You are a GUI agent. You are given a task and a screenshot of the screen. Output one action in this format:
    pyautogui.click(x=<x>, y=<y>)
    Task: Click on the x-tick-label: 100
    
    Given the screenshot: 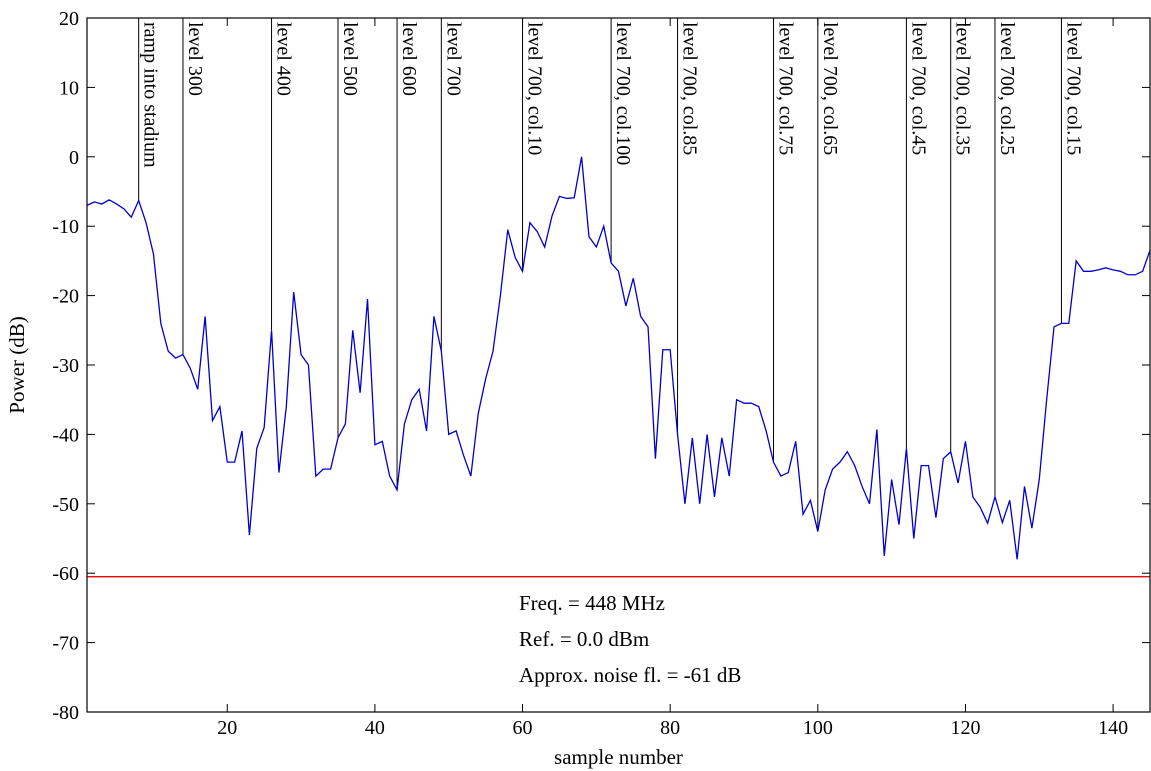 What is the action you would take?
    pyautogui.click(x=818, y=728)
    